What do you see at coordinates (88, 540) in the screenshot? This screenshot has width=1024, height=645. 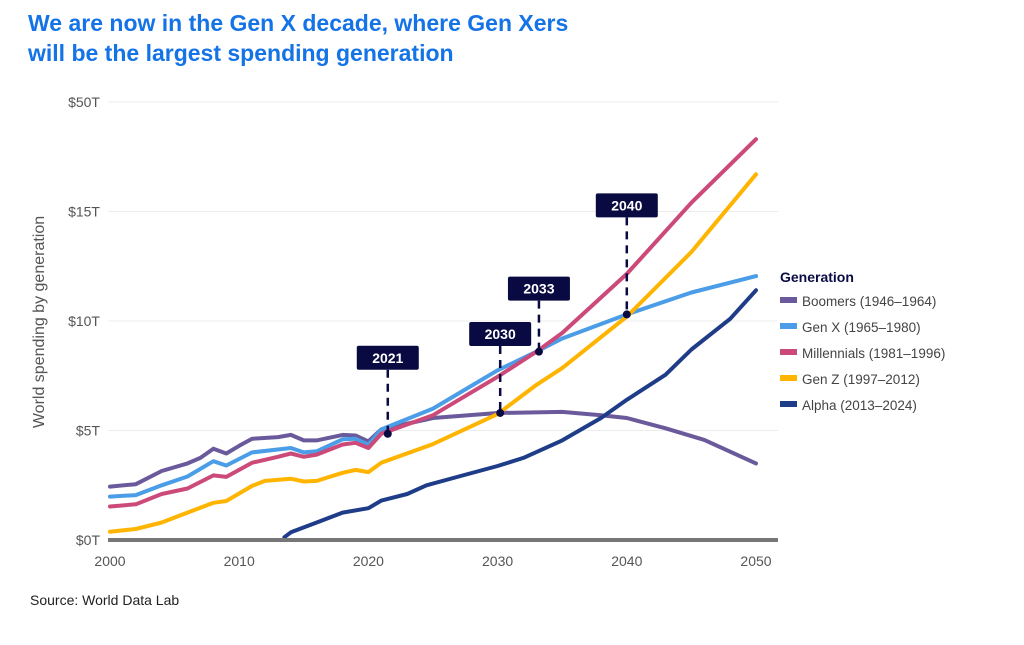 I see `y-tick-label: $0T` at bounding box center [88, 540].